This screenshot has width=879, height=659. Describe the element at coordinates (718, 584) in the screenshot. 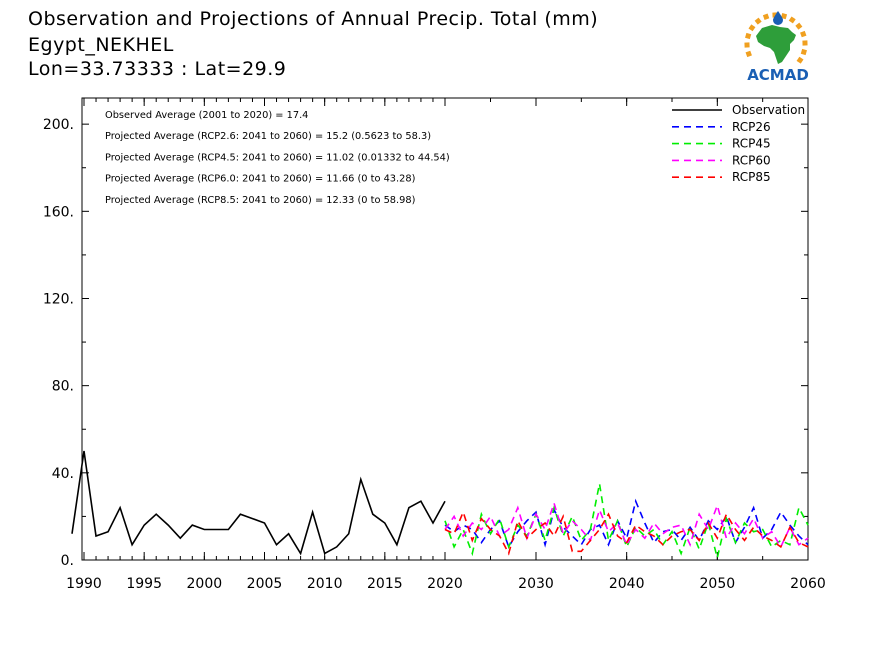

I see `x-tick-label: 2050` at that location.